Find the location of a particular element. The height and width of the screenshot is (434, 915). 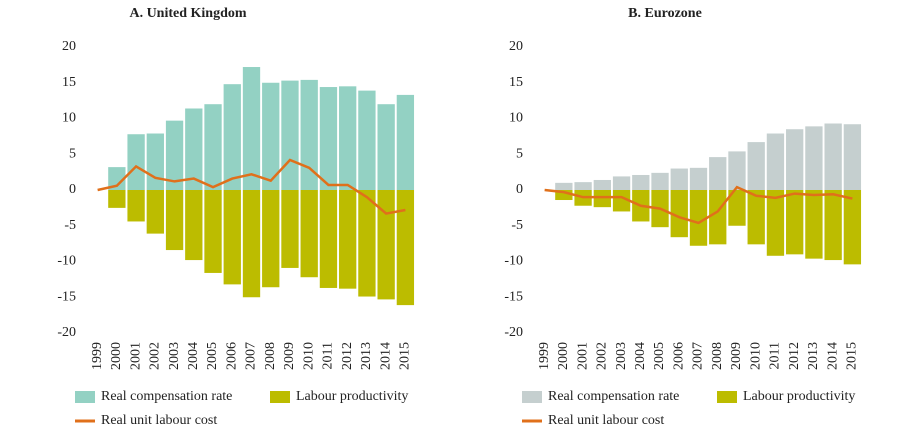

chart-title: A. United Kingdom is located at coordinates (187, 13).